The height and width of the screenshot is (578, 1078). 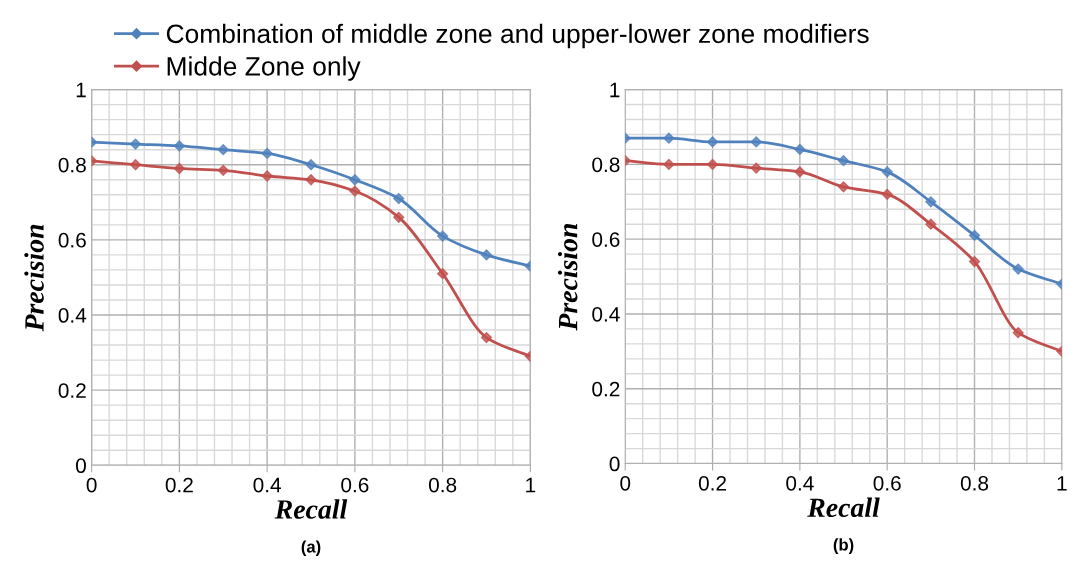 I want to click on text: (b), so click(x=843, y=546).